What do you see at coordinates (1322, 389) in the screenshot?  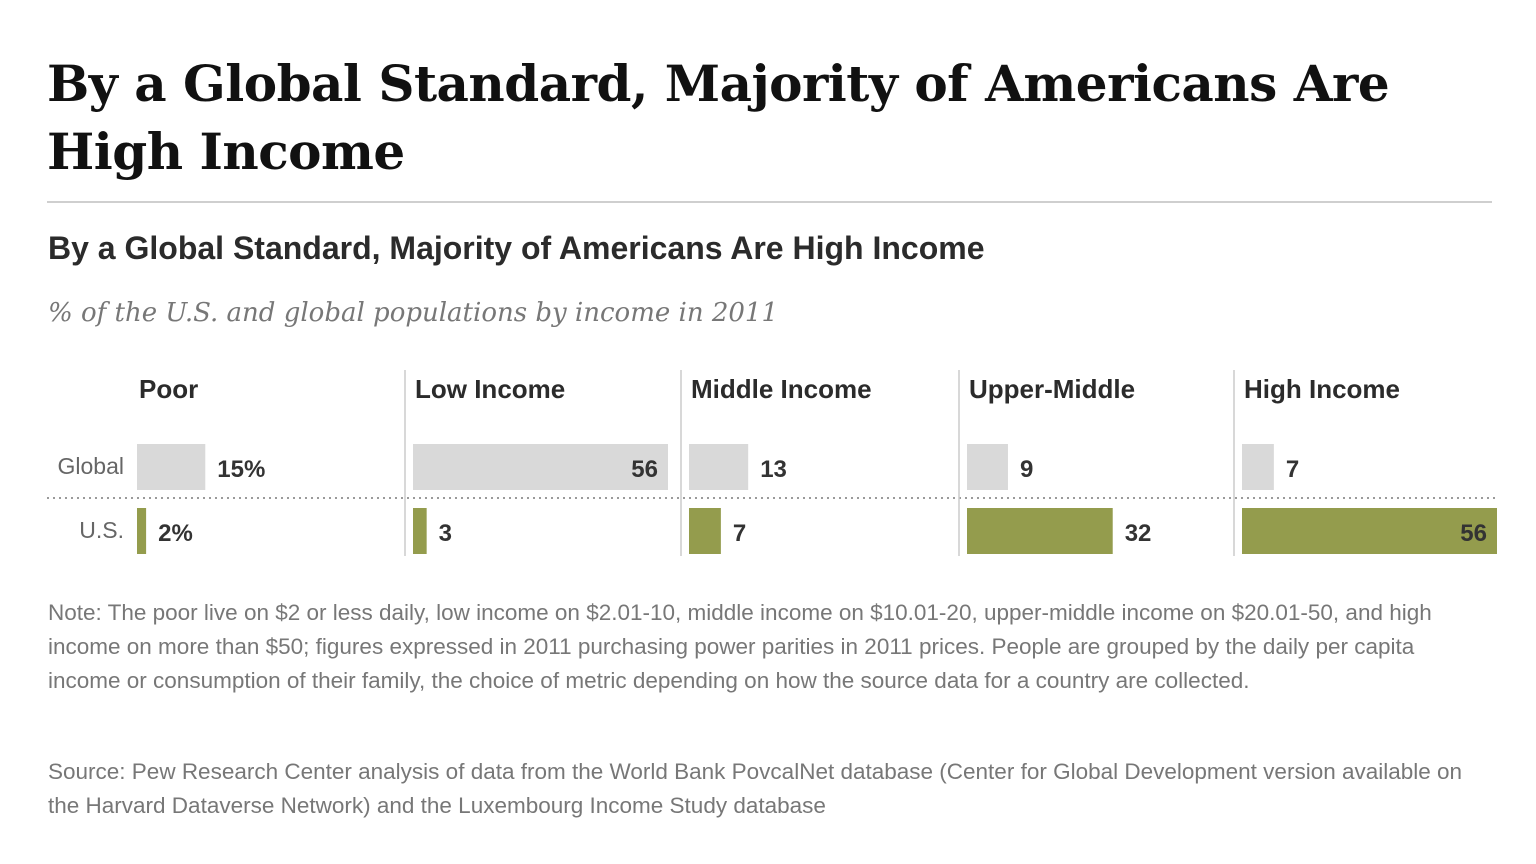 I see `category-header: High Income` at bounding box center [1322, 389].